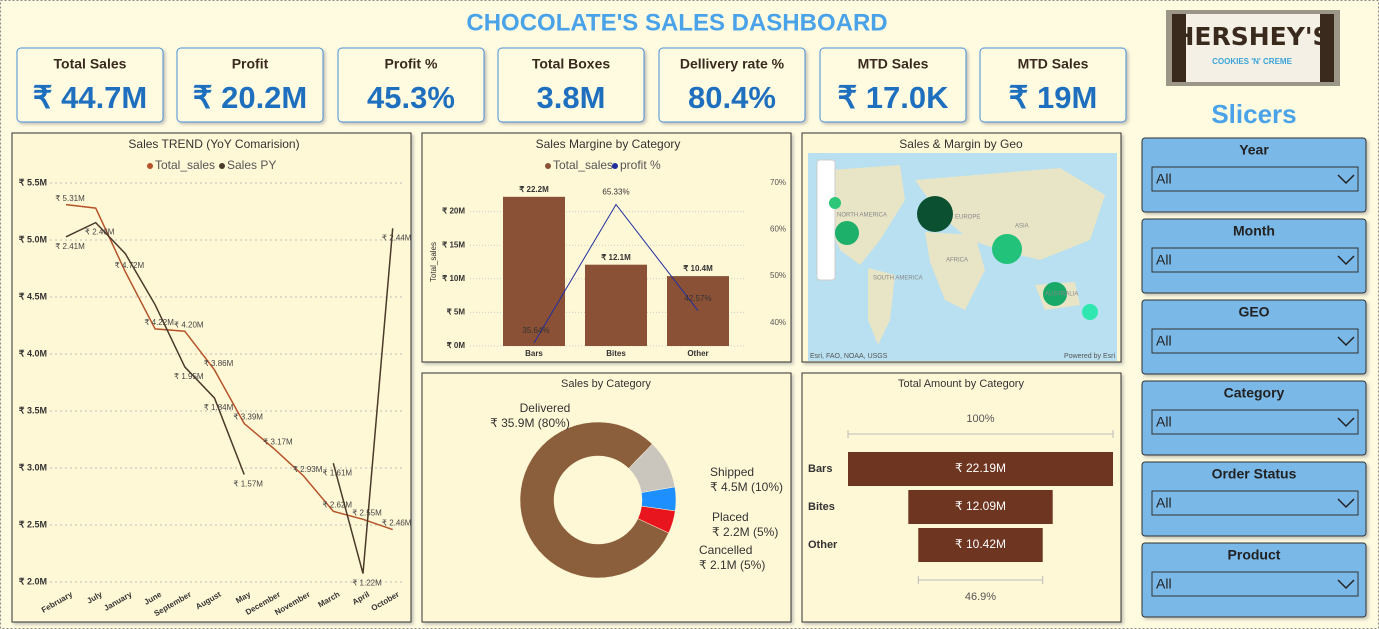  Describe the element at coordinates (980, 580) in the screenshot. I see `bracket` at that location.